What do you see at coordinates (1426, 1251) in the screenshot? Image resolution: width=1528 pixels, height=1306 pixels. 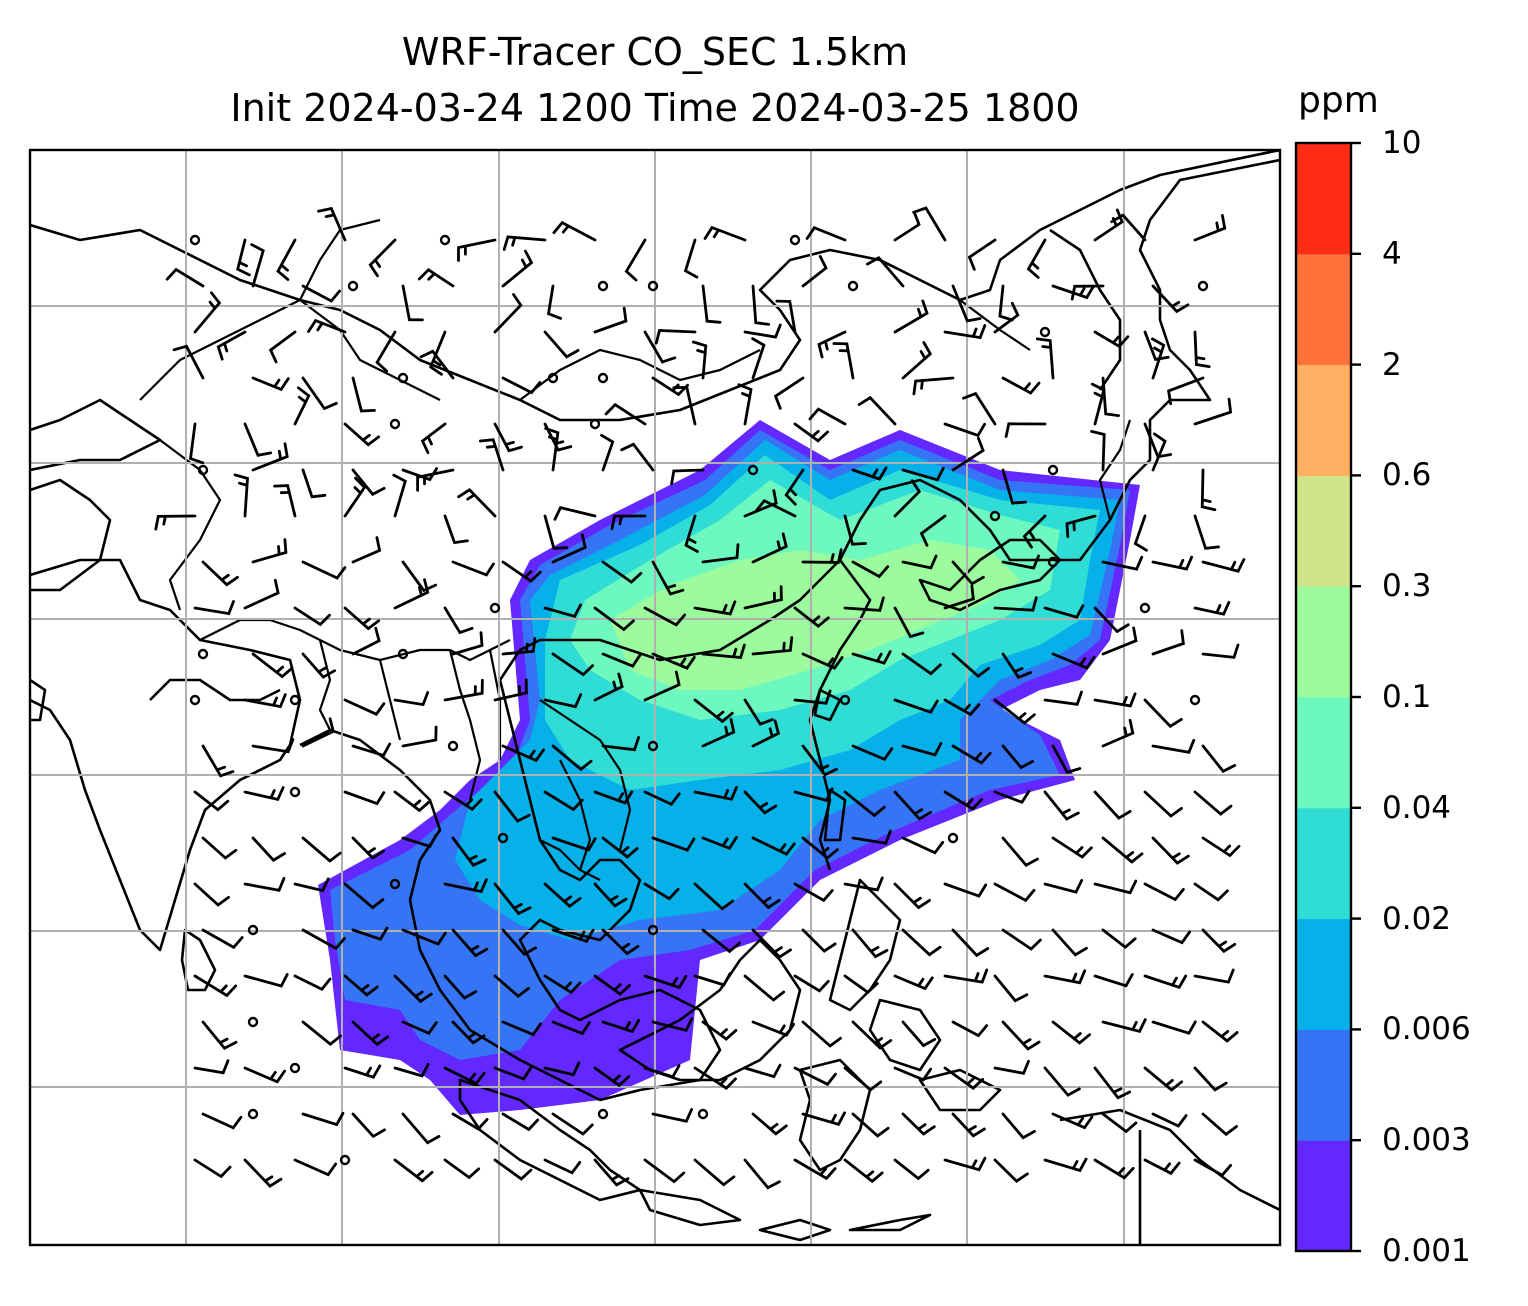 I see `colorbar-tick-label: 0.001` at bounding box center [1426, 1251].